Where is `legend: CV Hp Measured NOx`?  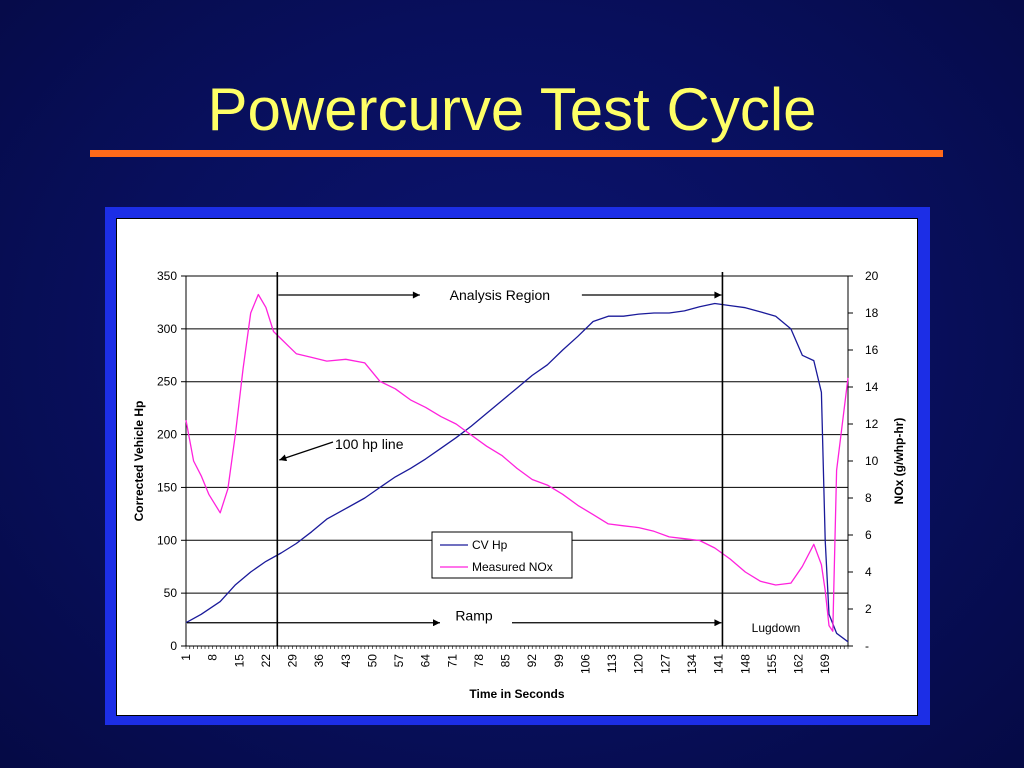 legend: CV Hp Measured NOx is located at coordinates (502, 555).